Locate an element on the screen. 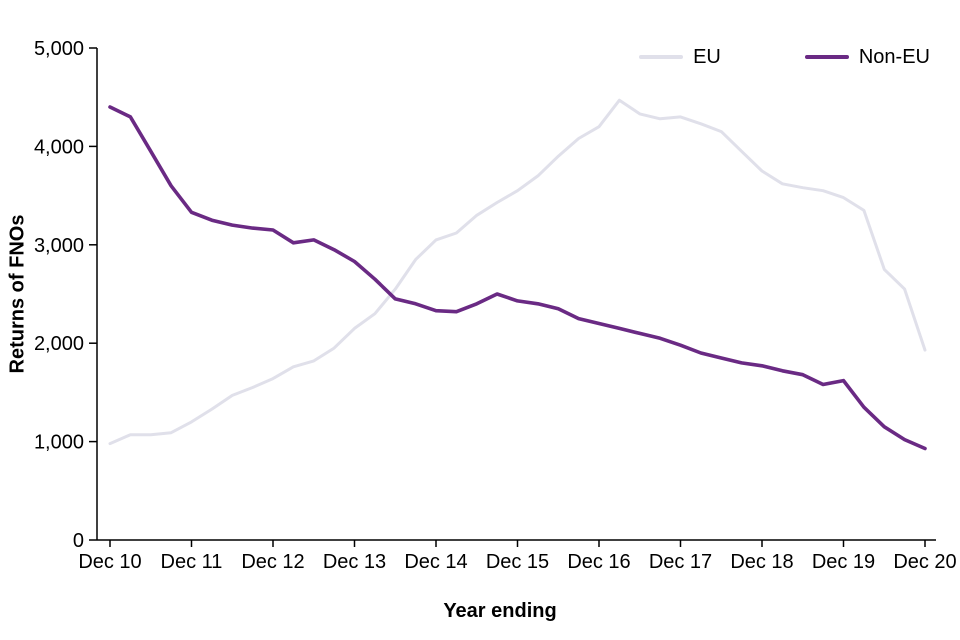  svg-text: 1,000 is located at coordinates (59, 443).